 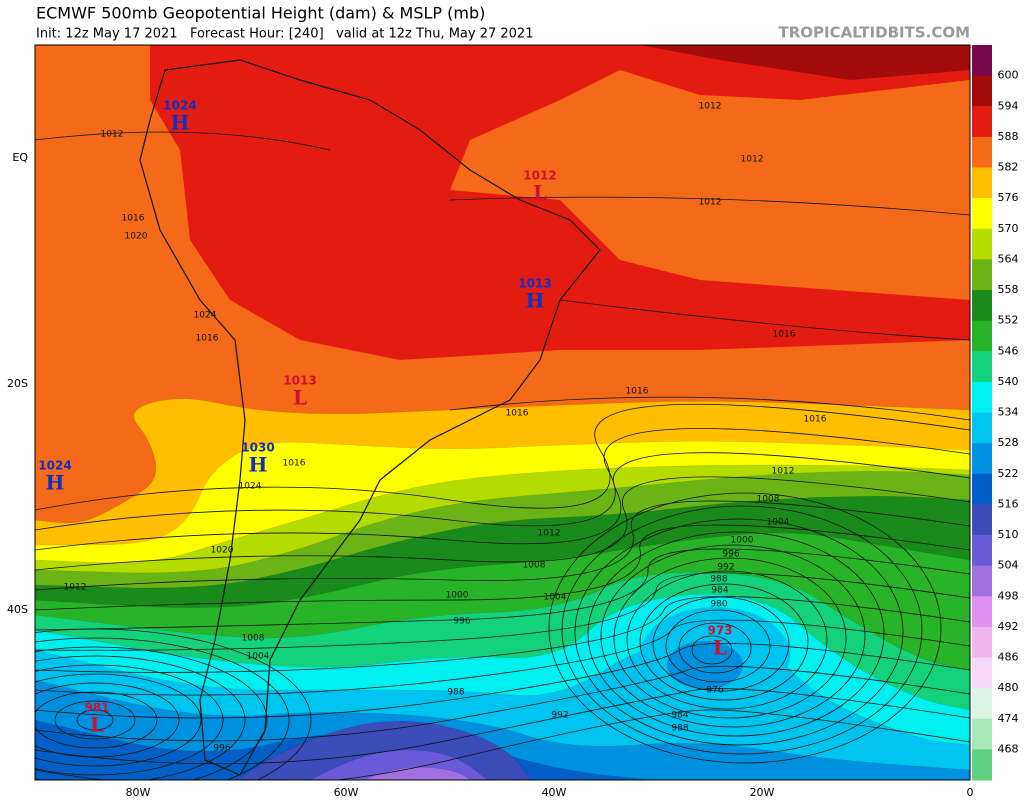 I want to click on x-axis-label: 20W, so click(x=762, y=792).